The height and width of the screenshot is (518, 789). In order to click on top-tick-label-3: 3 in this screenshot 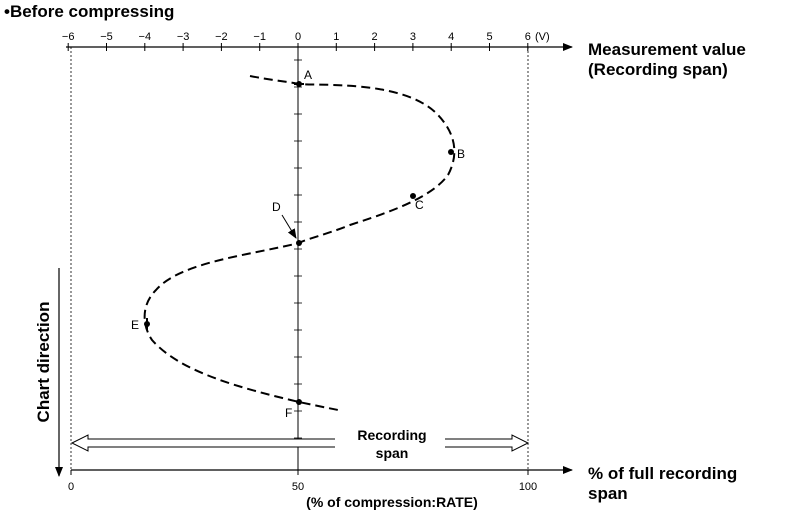, I will do `click(413, 37)`.